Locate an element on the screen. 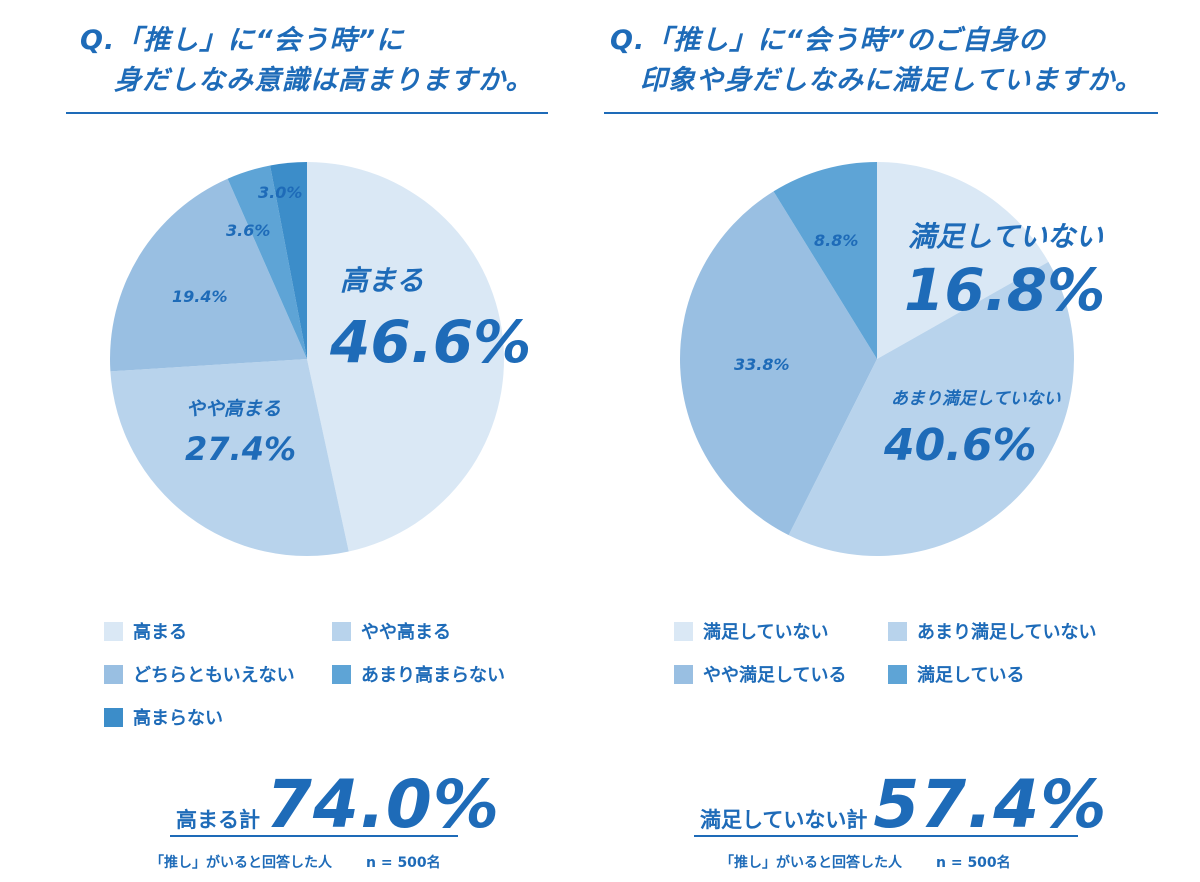 The height and width of the screenshot is (882, 1200). legend-label: どちらともいえない is located at coordinates (214, 675).